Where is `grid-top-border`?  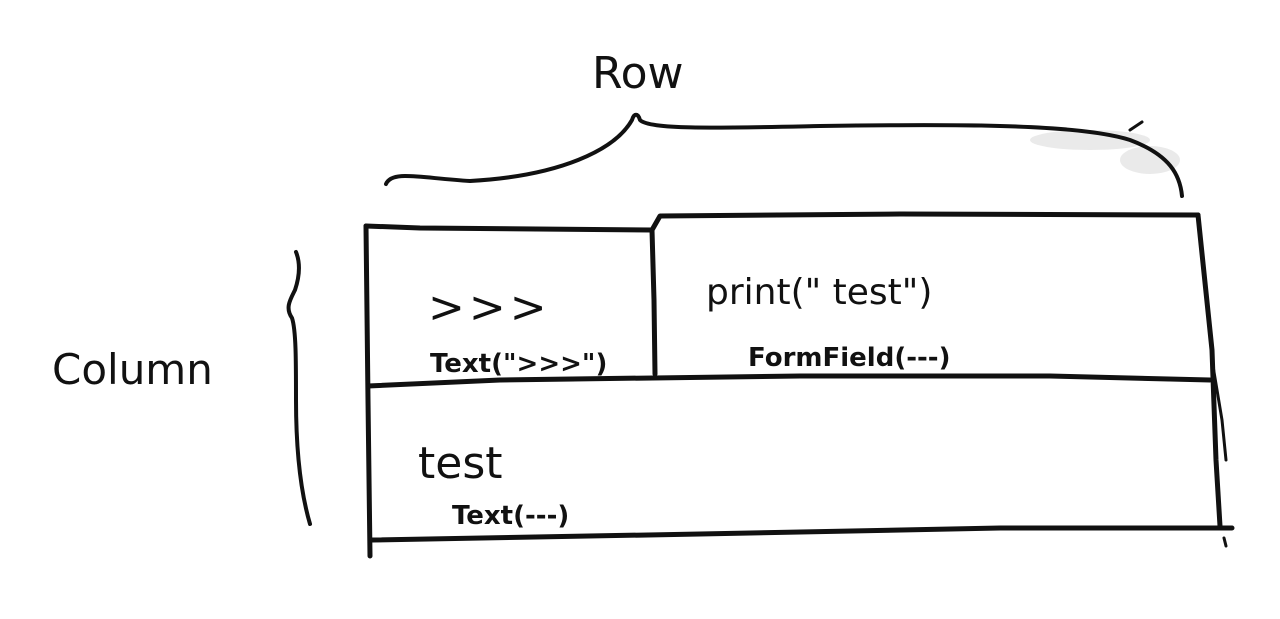 grid-top-border is located at coordinates (782, 222).